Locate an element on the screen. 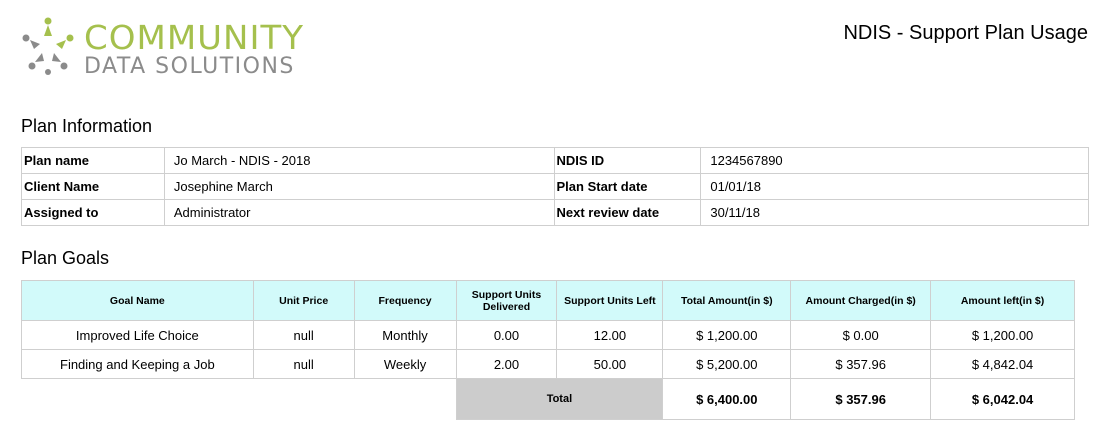  units-left-cell: 50.00 is located at coordinates (610, 364).